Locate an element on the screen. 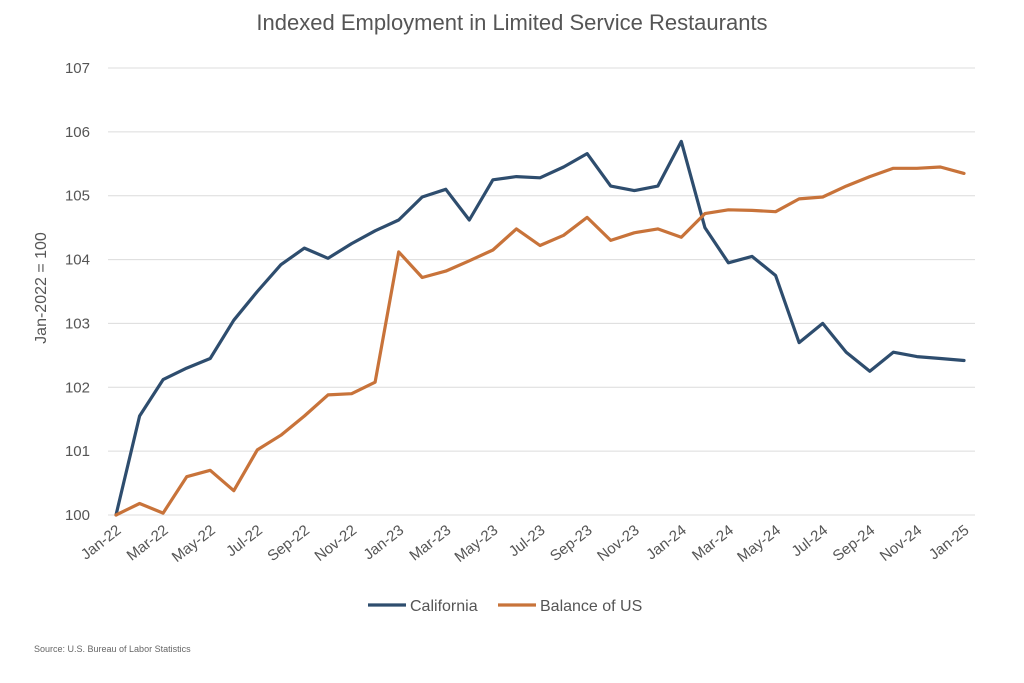  x-tick-label: Nov-22 is located at coordinates (335, 543).